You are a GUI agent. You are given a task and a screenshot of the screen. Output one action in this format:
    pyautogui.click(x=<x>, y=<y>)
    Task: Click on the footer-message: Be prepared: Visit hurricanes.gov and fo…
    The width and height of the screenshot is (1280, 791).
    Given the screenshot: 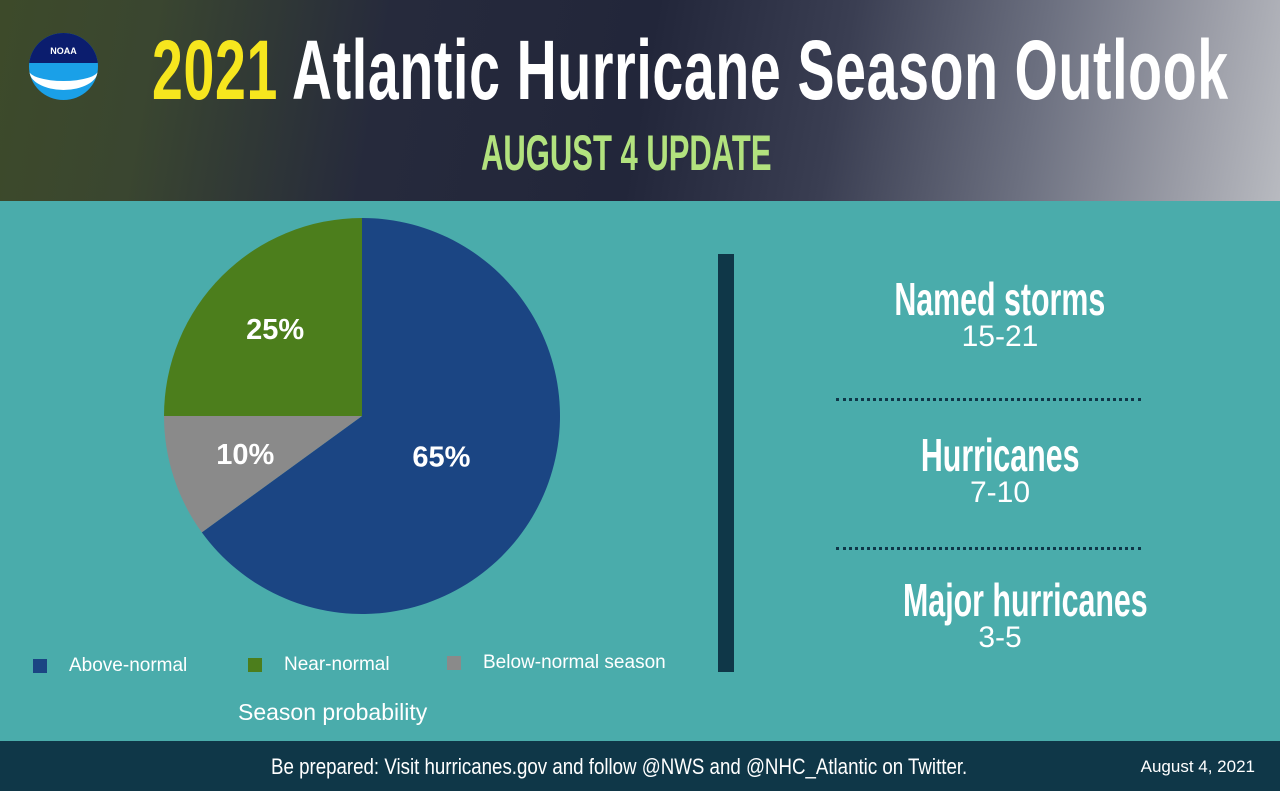 What is the action you would take?
    pyautogui.click(x=619, y=766)
    